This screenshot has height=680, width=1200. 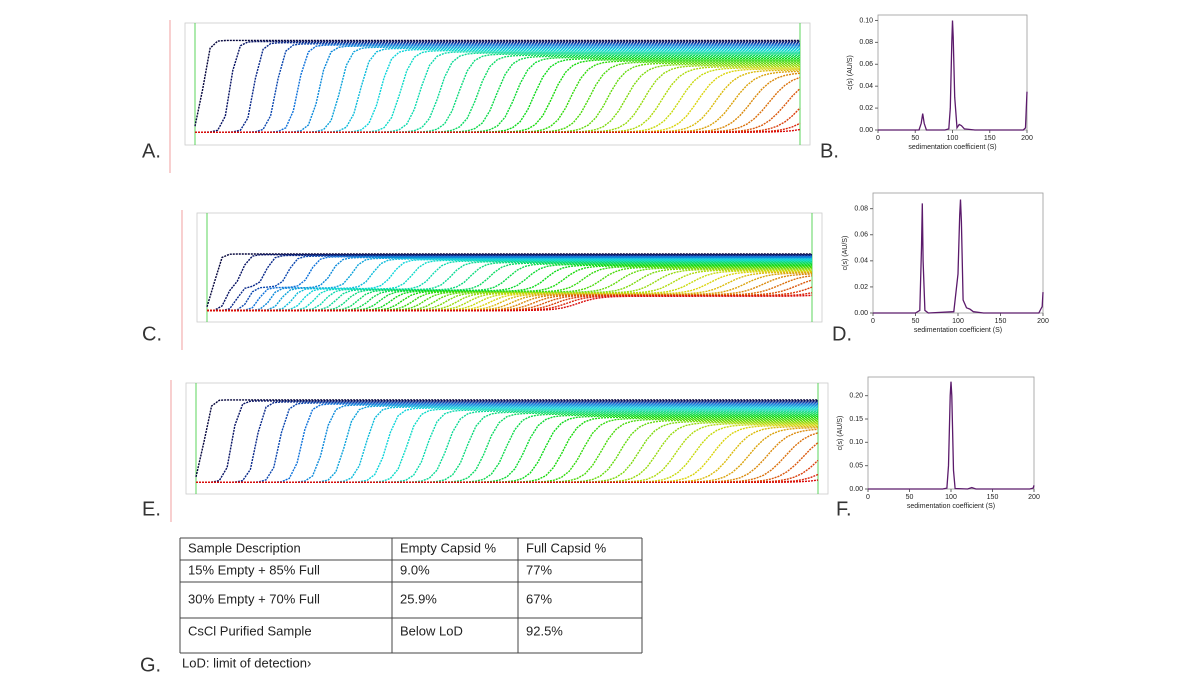 What do you see at coordinates (544, 630) in the screenshot?
I see `table-cell: 92.5%` at bounding box center [544, 630].